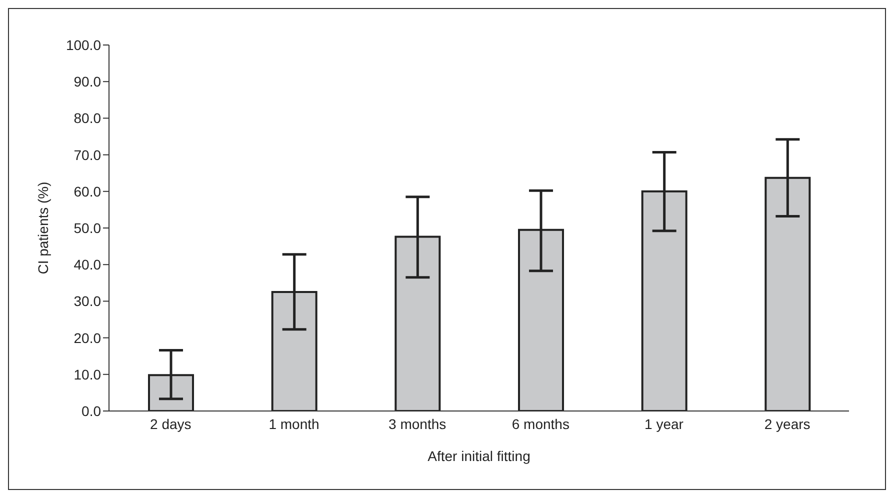 The height and width of the screenshot is (499, 895). Describe the element at coordinates (417, 424) in the screenshot. I see `x-tick-label: 3 months` at that location.